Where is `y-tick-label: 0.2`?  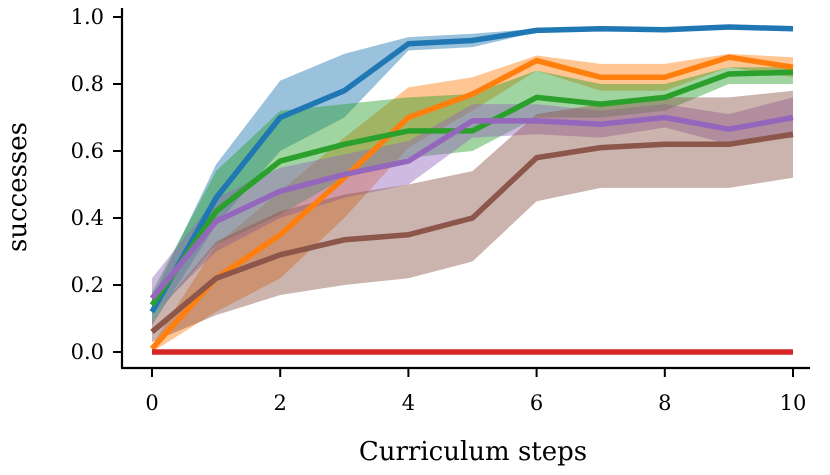 y-tick-label: 0.2 is located at coordinates (87, 285).